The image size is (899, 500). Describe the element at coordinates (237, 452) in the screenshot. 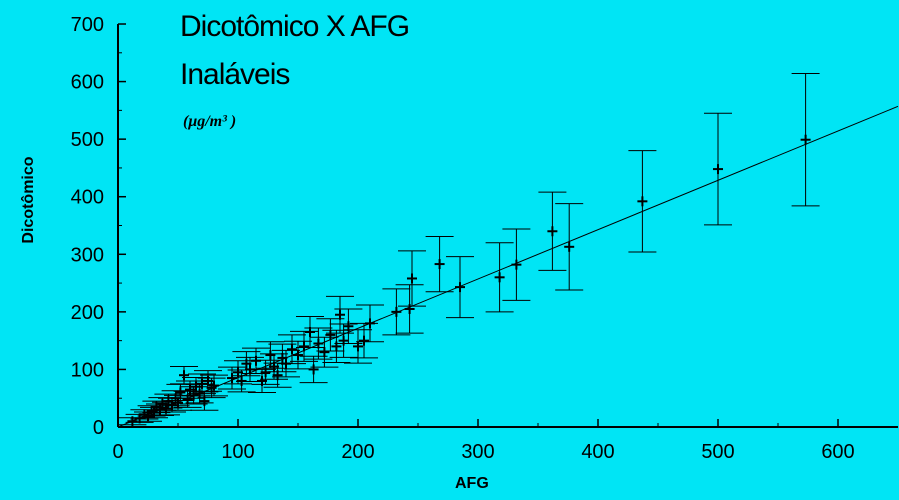

I see `x-tick-label: 100` at that location.